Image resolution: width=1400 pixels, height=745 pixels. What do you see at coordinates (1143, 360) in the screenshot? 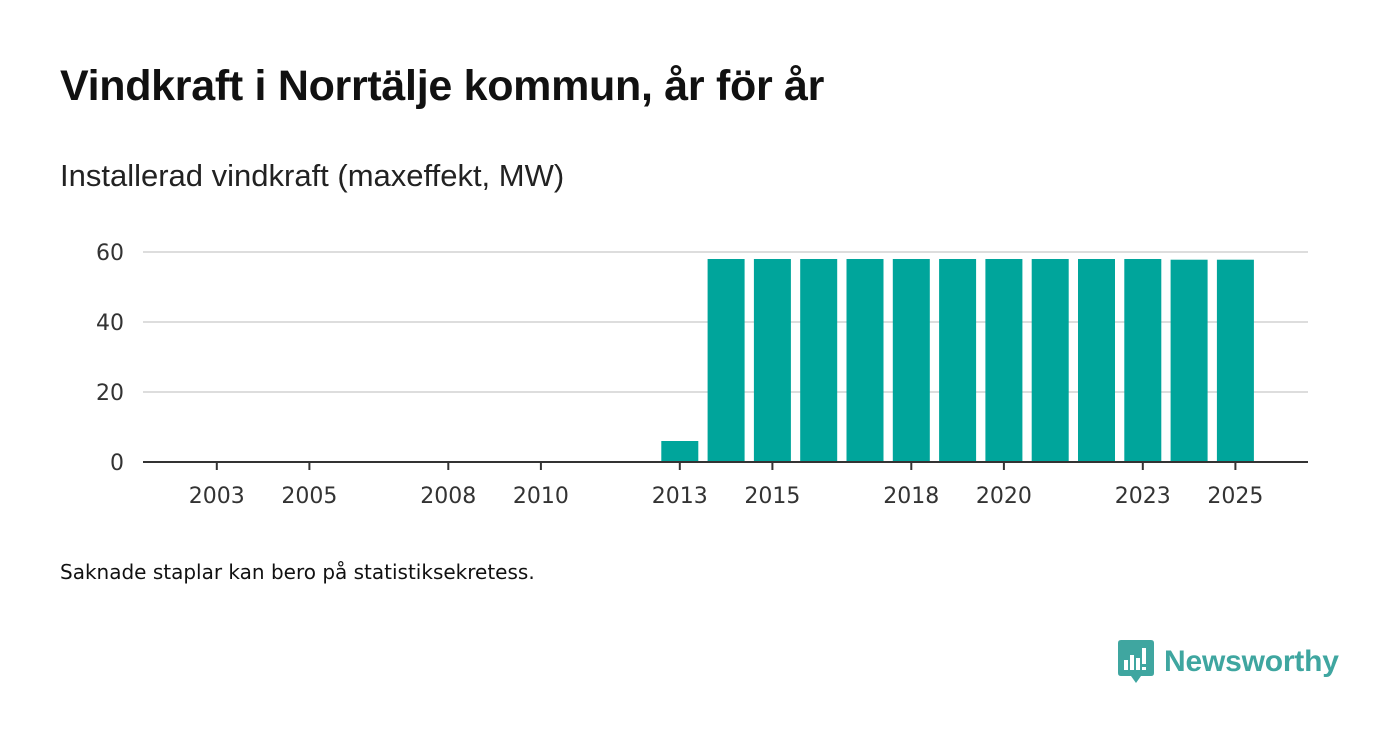
I see `bar-2023` at bounding box center [1143, 360].